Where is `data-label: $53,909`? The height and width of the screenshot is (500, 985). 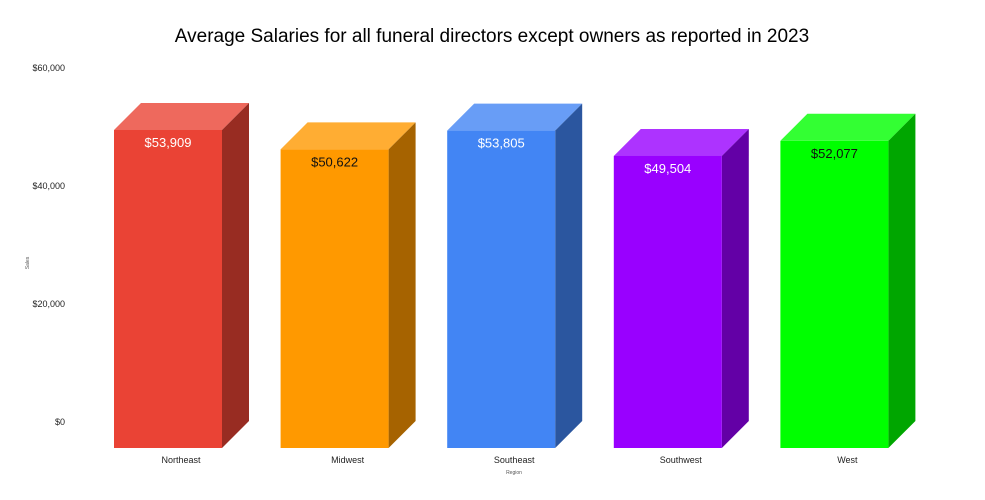
data-label: $53,909 is located at coordinates (168, 142).